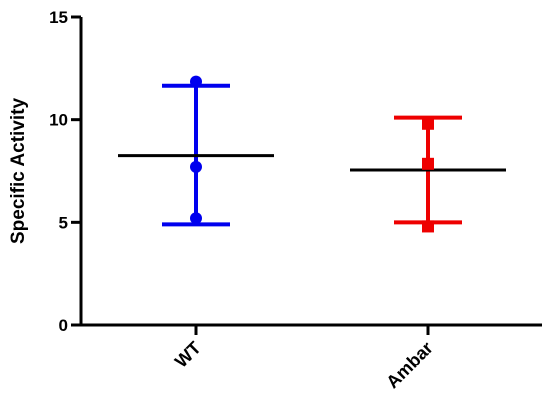 This screenshot has height=419, width=550. Describe the element at coordinates (58, 120) in the screenshot. I see `y-tick-label: 10` at that location.